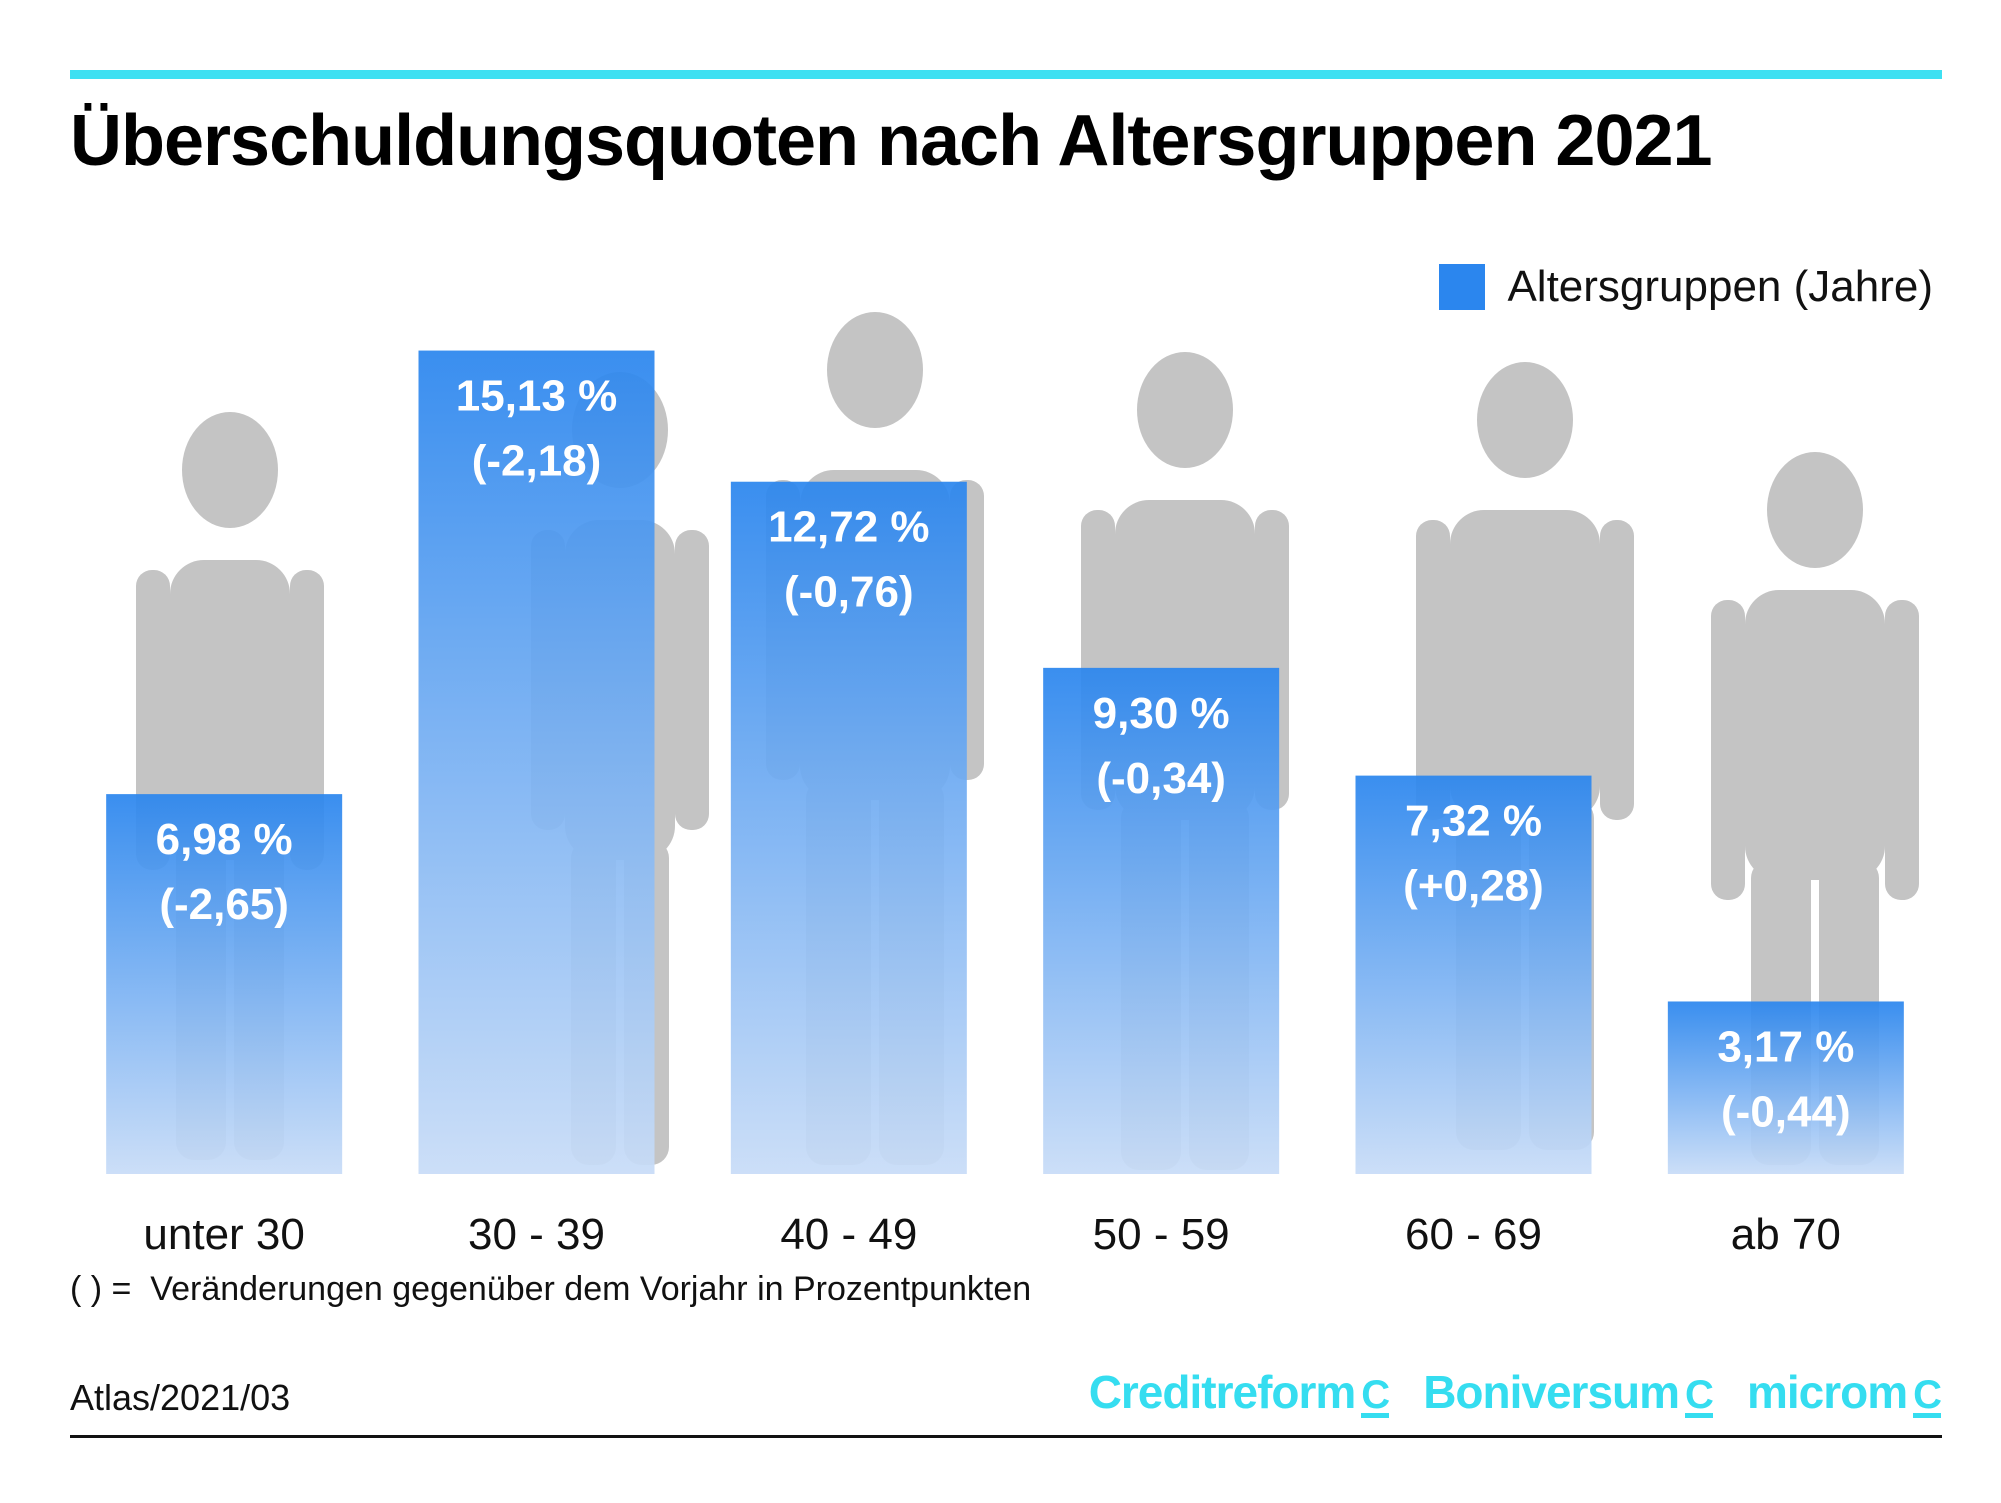  I want to click on boniversum-logo: Boniversum C, so click(1568, 1392).